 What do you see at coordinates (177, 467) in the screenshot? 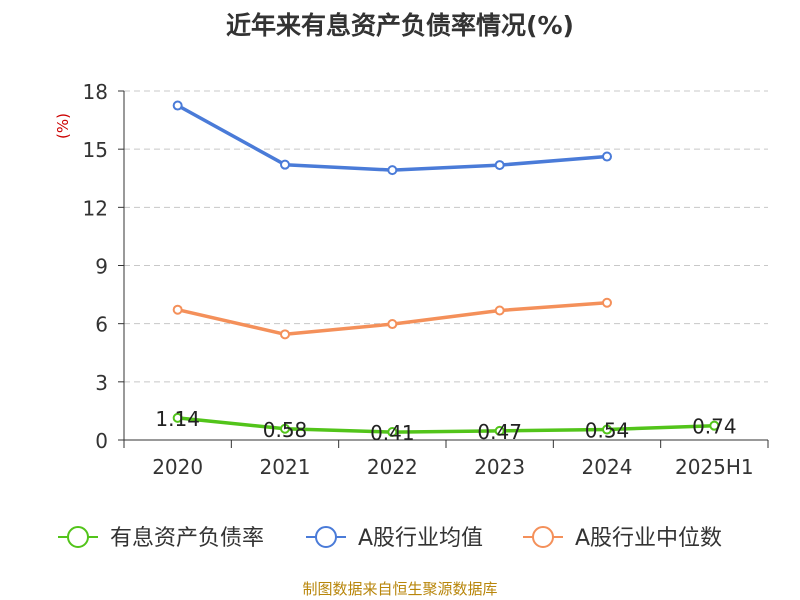
I see `x-tick-label: 2020` at bounding box center [177, 467].